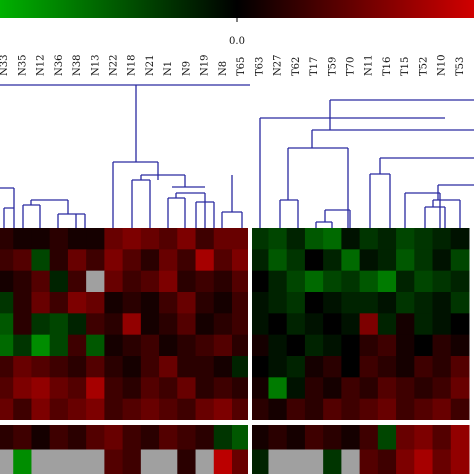  I want to click on column-label: T52, so click(423, 66).